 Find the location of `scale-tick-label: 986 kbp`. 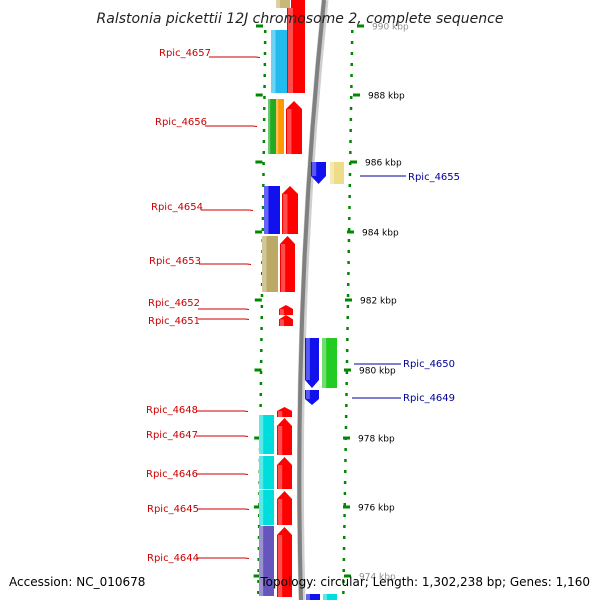

scale-tick-label: 986 kbp is located at coordinates (383, 164).